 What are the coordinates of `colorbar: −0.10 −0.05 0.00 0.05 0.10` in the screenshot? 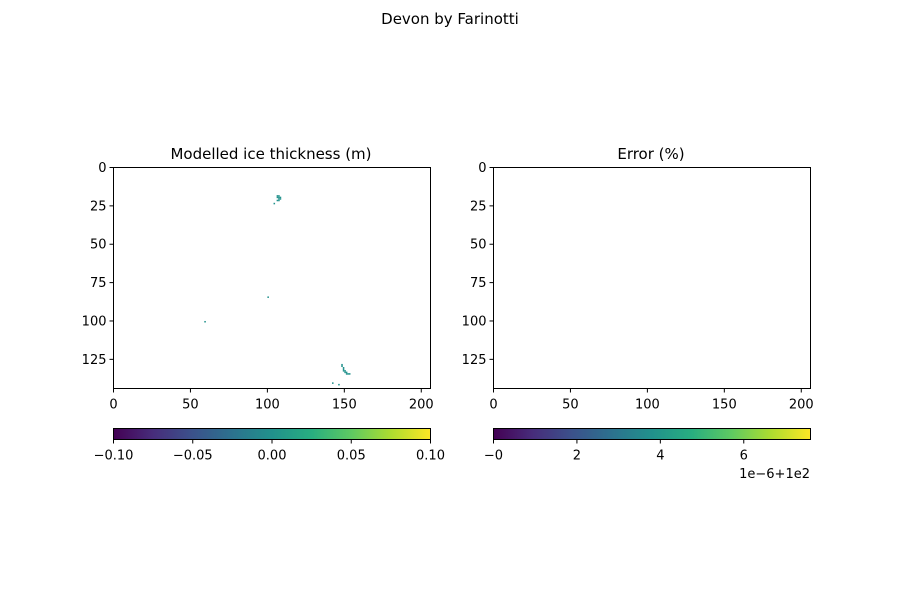 It's located at (269, 446).